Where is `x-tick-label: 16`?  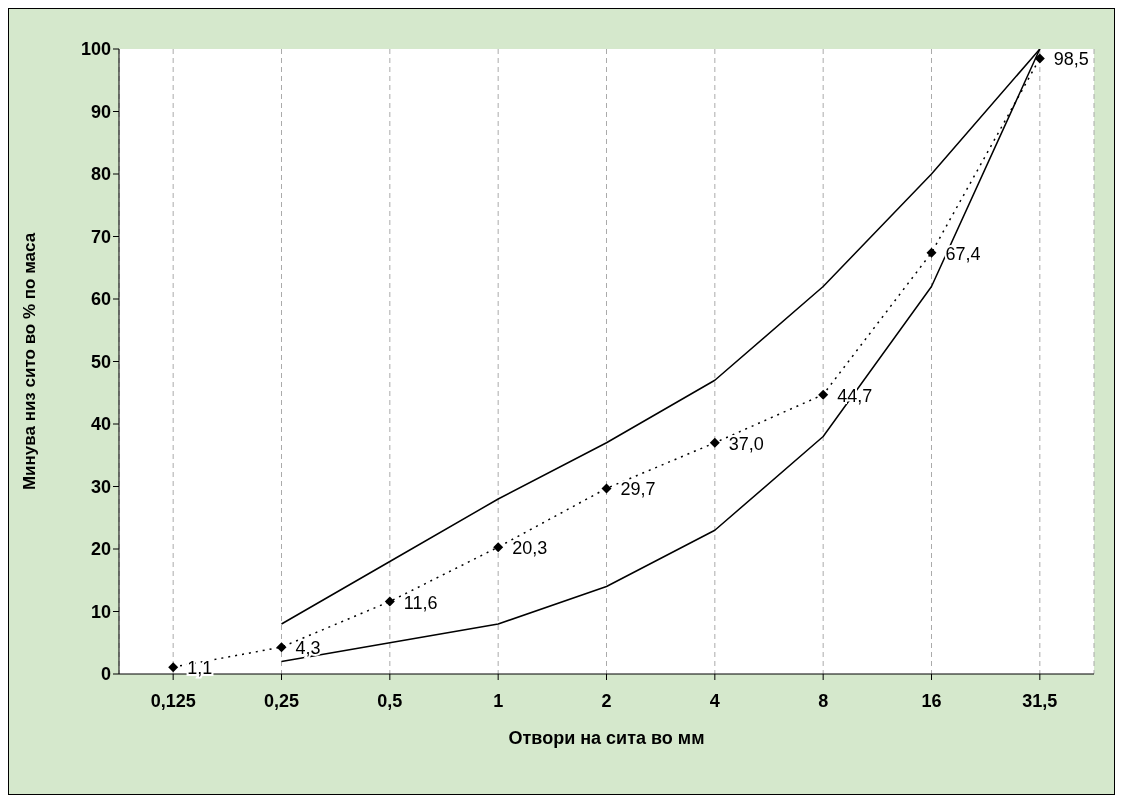
x-tick-label: 16 is located at coordinates (931, 700).